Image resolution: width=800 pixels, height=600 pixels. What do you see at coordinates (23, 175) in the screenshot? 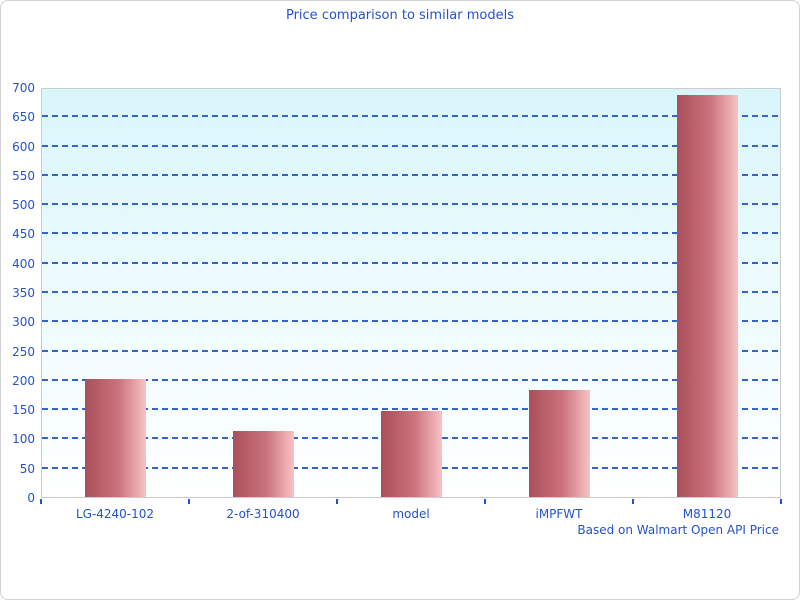
I see `y-axis-tick-label: 550` at bounding box center [23, 175].